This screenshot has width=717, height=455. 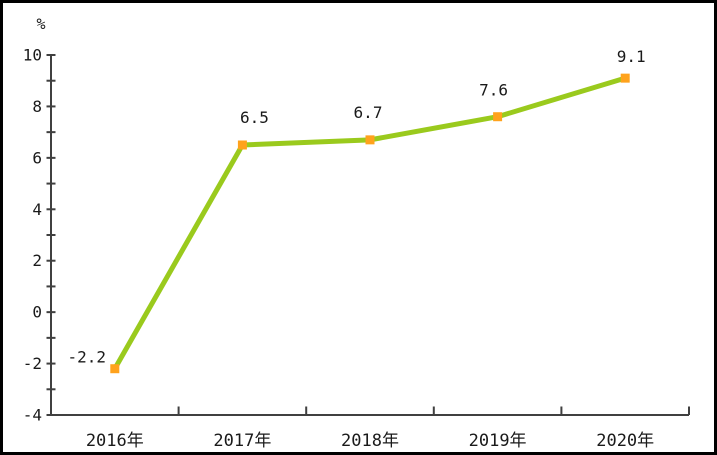 What do you see at coordinates (37, 312) in the screenshot?
I see `y-axis-tick-label: 0` at bounding box center [37, 312].